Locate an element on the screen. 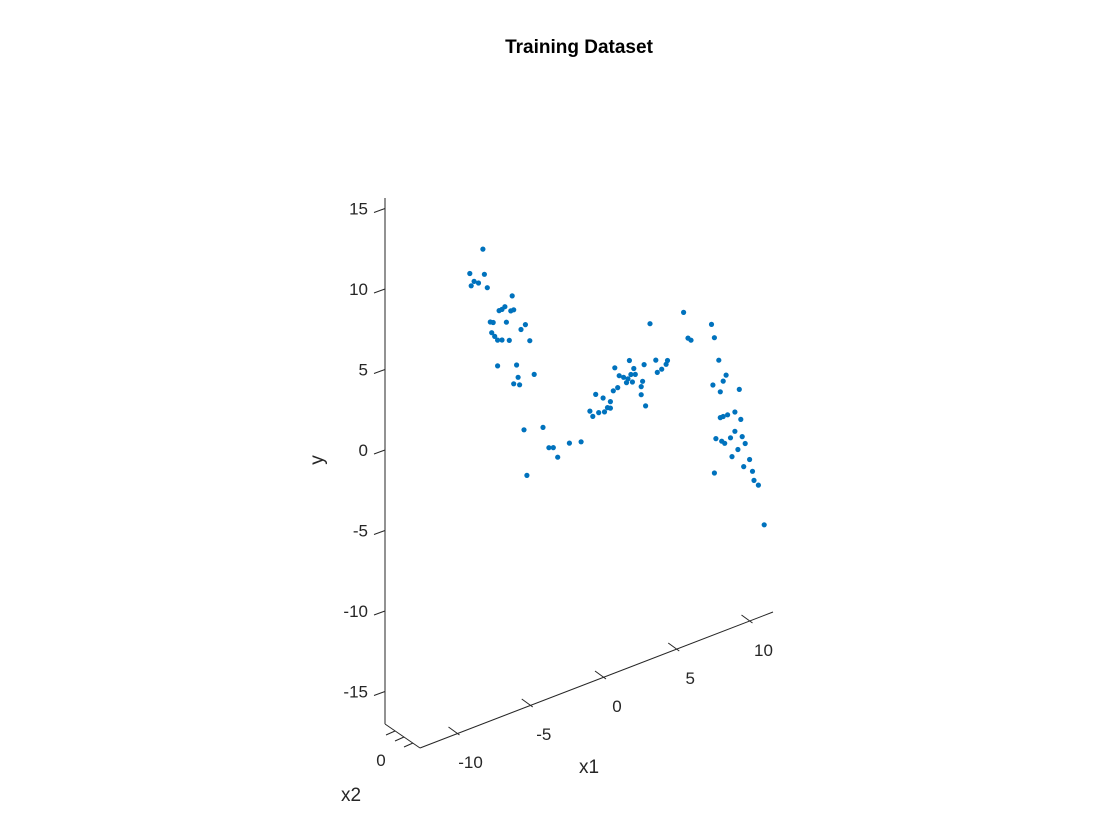  y-tick-label-0: 15 is located at coordinates (358, 209).